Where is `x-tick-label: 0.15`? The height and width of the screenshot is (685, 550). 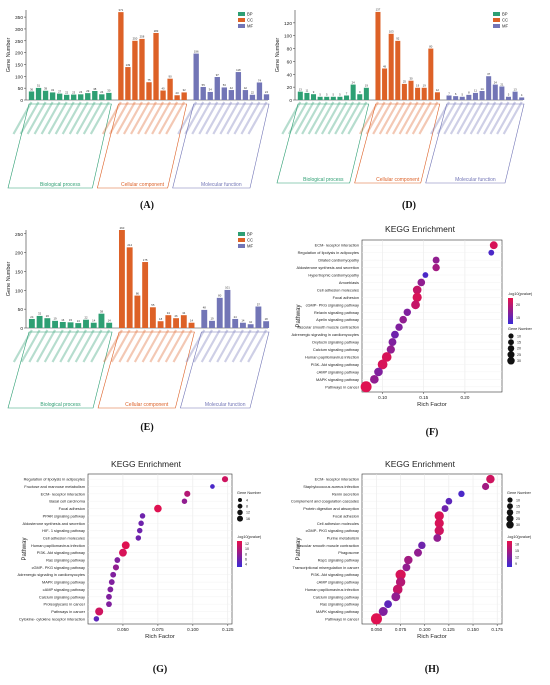 x-tick-label: 0.15 is located at coordinates (423, 397).